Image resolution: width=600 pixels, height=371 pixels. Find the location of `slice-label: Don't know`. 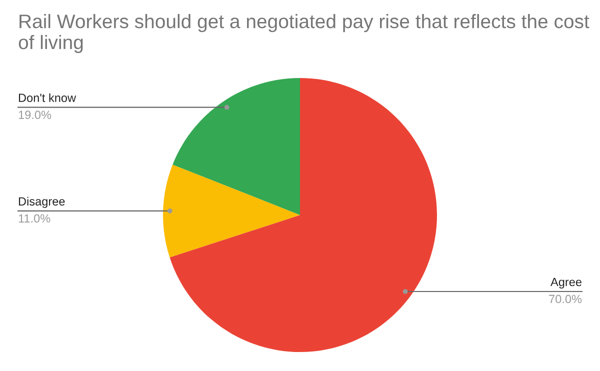

slice-label: Don't know is located at coordinates (47, 97).